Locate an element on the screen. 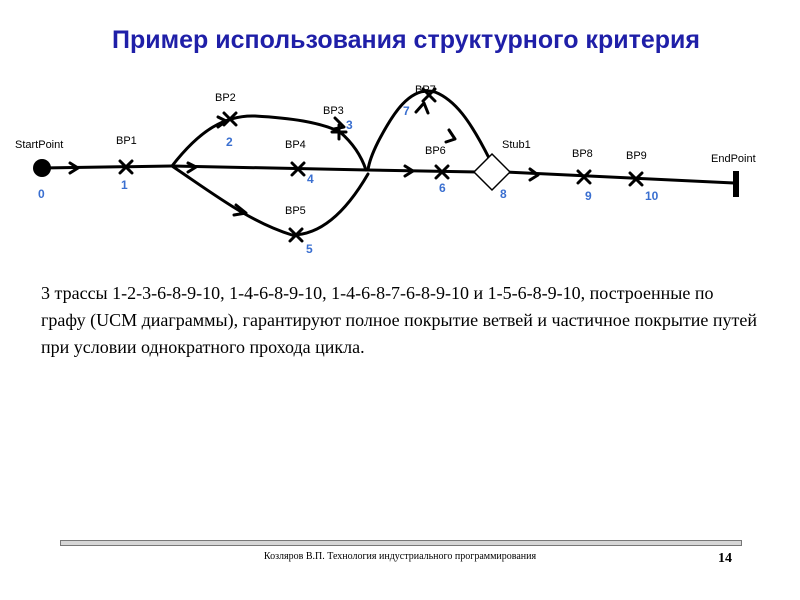 This screenshot has width=800, height=600. label-bp2: BP2 is located at coordinates (225, 98).